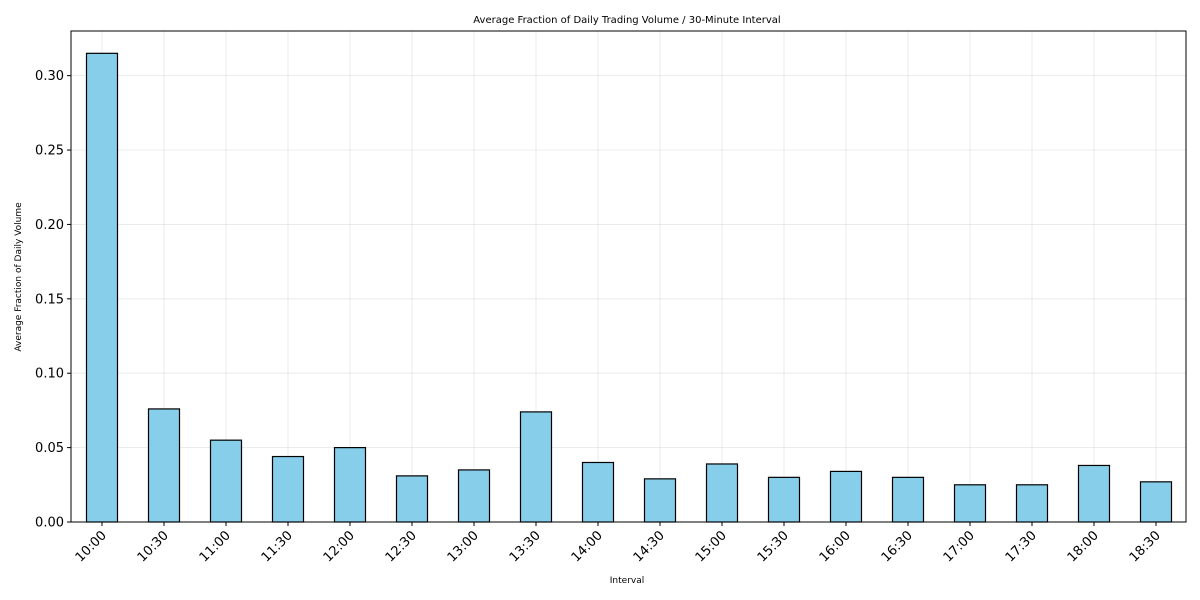  Describe the element at coordinates (525, 546) in the screenshot. I see `x-tick-label: 13:30` at that location.